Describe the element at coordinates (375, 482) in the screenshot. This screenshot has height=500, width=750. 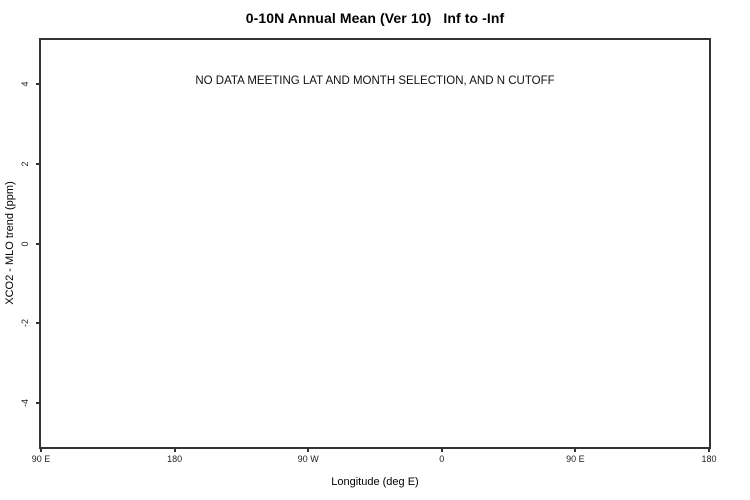
I see `x-axis-label: Longitude (deg E)` at that location.